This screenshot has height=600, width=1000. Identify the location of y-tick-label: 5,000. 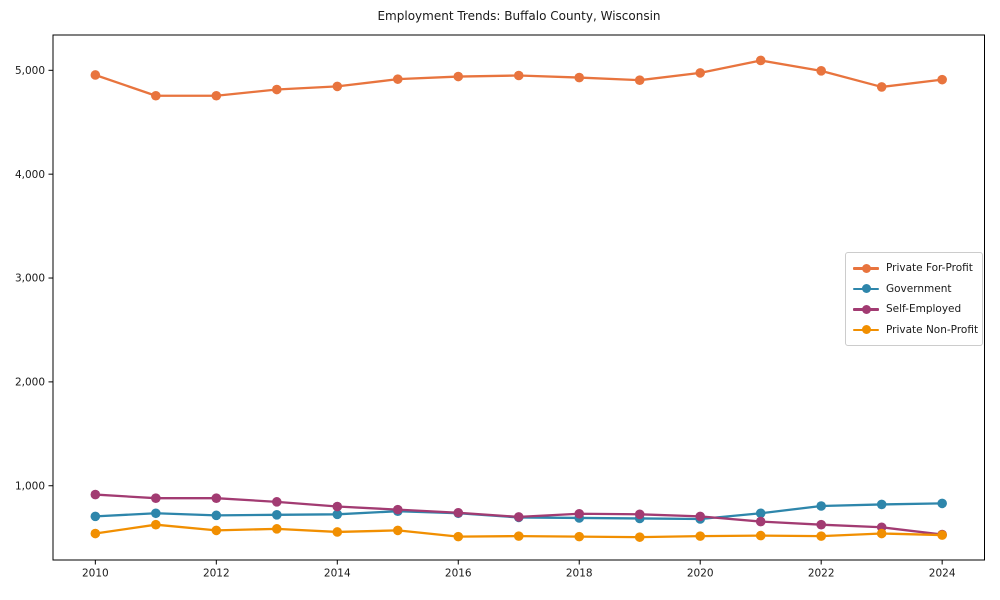
(30, 71).